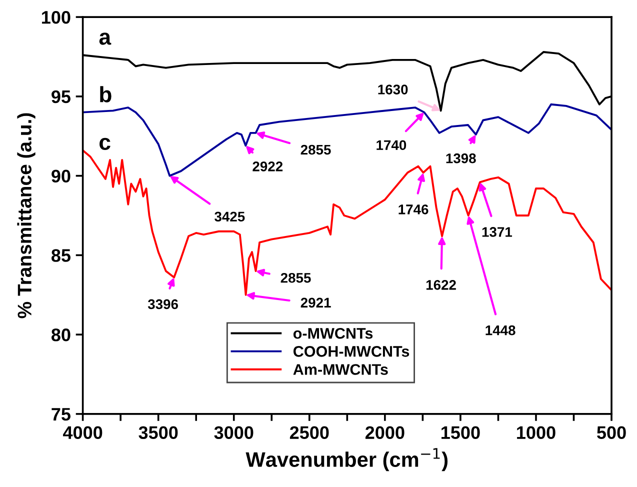 This screenshot has width=637, height=487. Describe the element at coordinates (163, 304) in the screenshot. I see `annotation: 3396` at that location.